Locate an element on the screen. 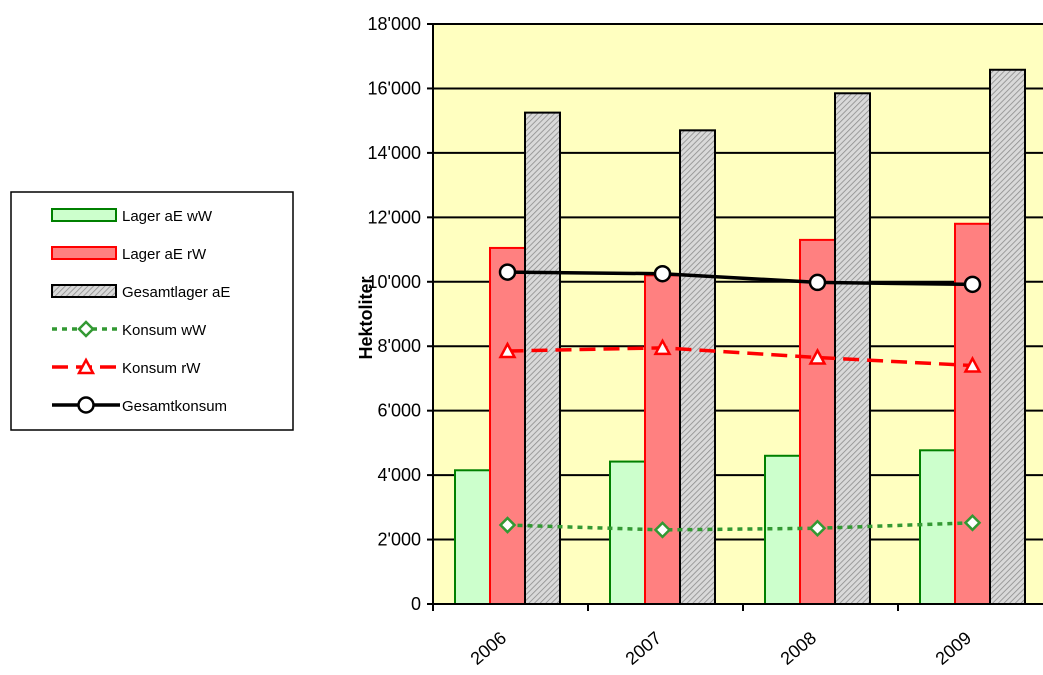 The image size is (1043, 675). y-tick-label: 8'000 is located at coordinates (399, 346).